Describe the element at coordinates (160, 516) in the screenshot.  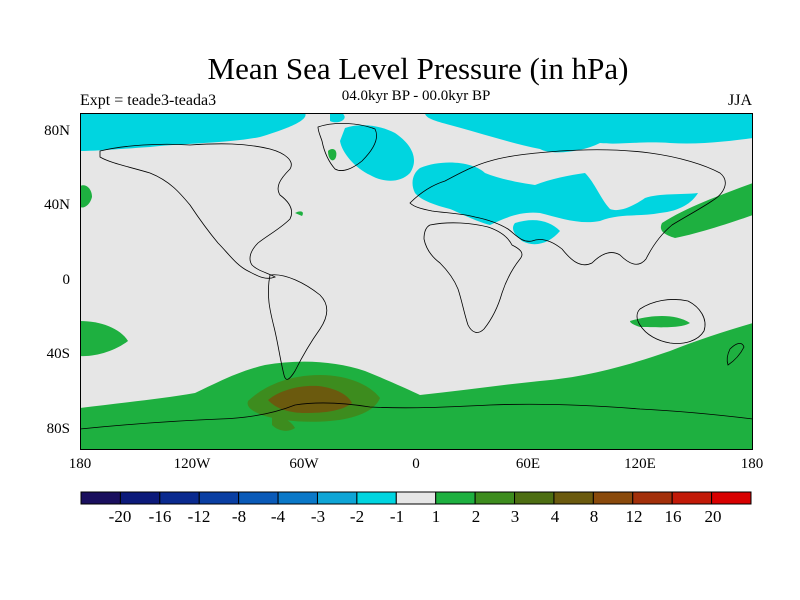
I see `colorbar-label: -16` at that location.